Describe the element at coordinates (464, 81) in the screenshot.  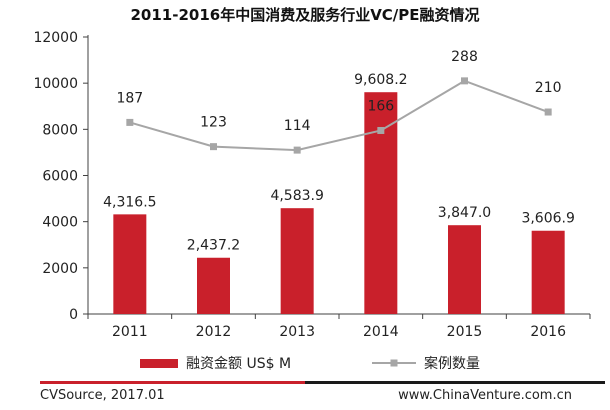
I see `line-point-2015` at that location.